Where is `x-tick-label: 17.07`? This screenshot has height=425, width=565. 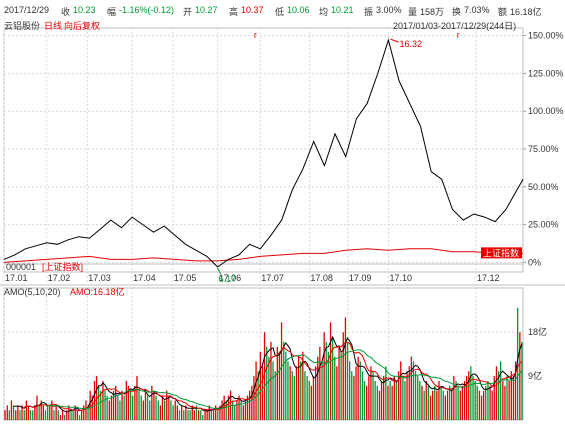
x-tick-label: 17.07 is located at coordinates (272, 278).